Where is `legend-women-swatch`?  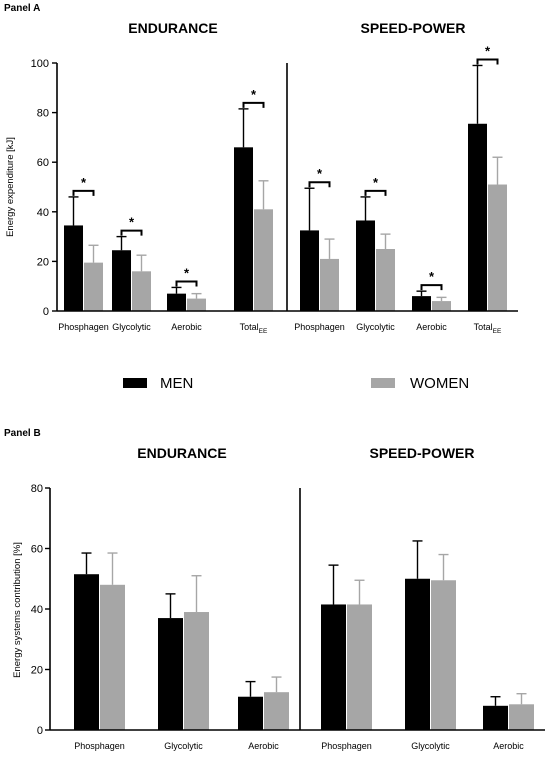 legend-women-swatch is located at coordinates (383, 383).